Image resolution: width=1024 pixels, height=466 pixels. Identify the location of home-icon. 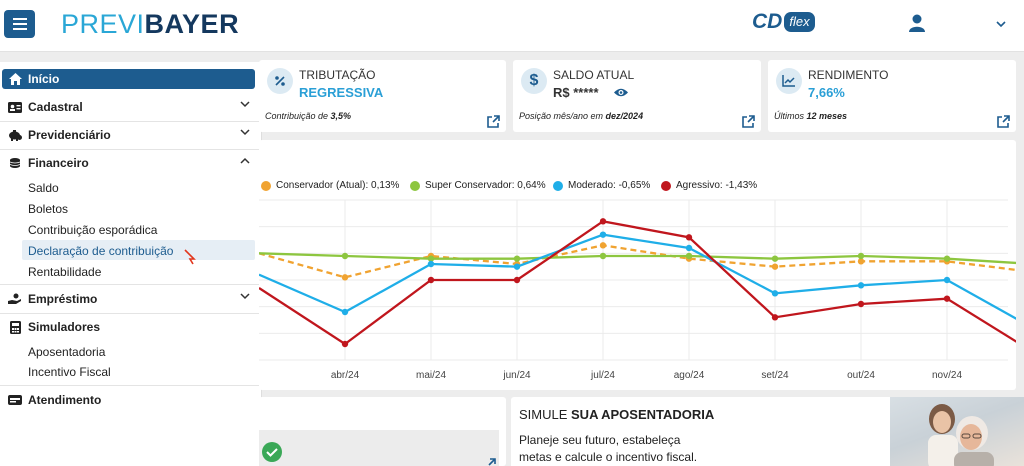
(15, 79).